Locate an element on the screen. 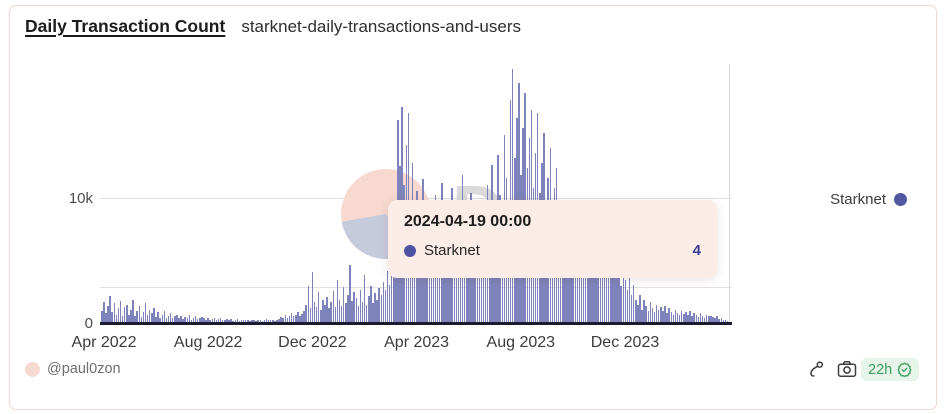  camera-icon is located at coordinates (847, 369).